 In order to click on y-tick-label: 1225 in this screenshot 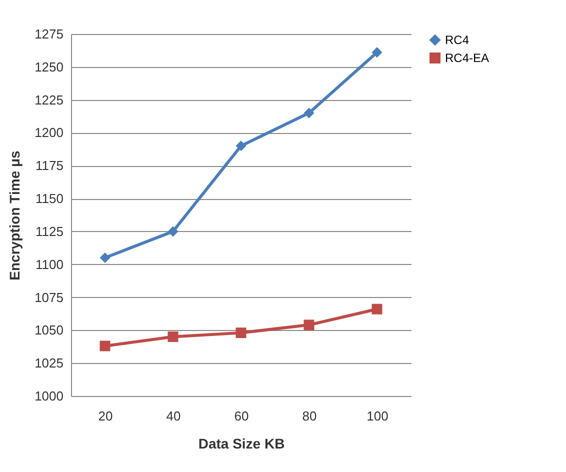, I will do `click(49, 100)`.